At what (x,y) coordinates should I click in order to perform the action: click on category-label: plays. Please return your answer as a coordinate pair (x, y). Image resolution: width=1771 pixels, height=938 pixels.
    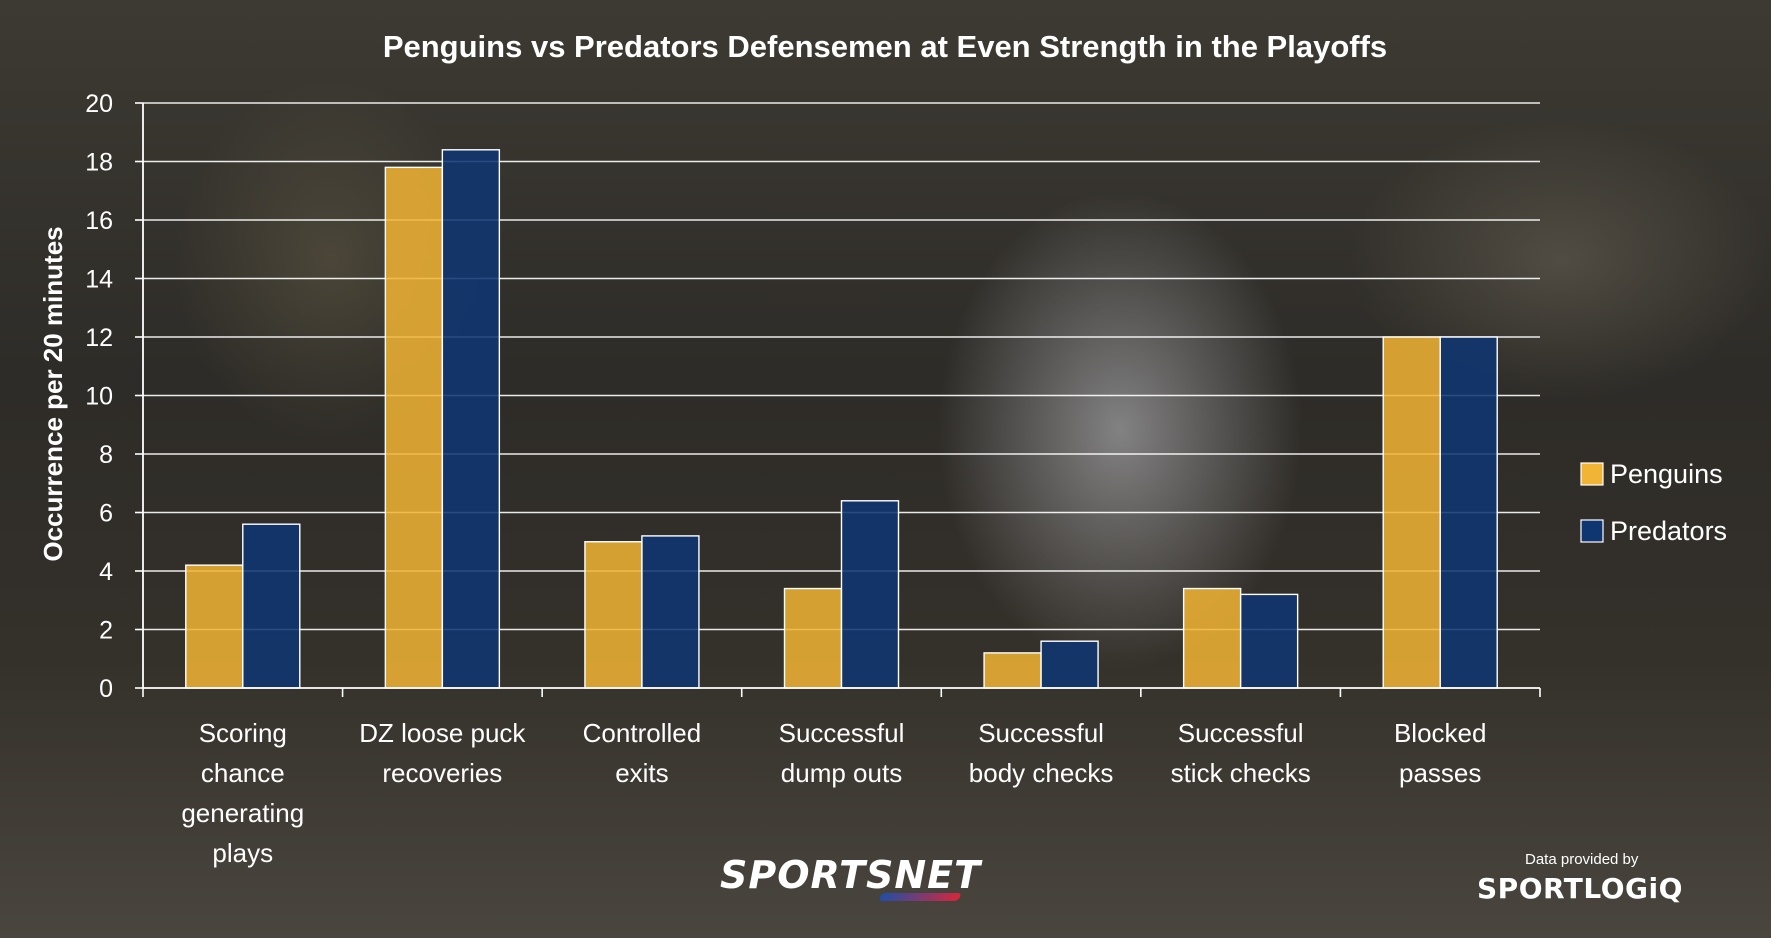
    Looking at the image, I should click on (242, 853).